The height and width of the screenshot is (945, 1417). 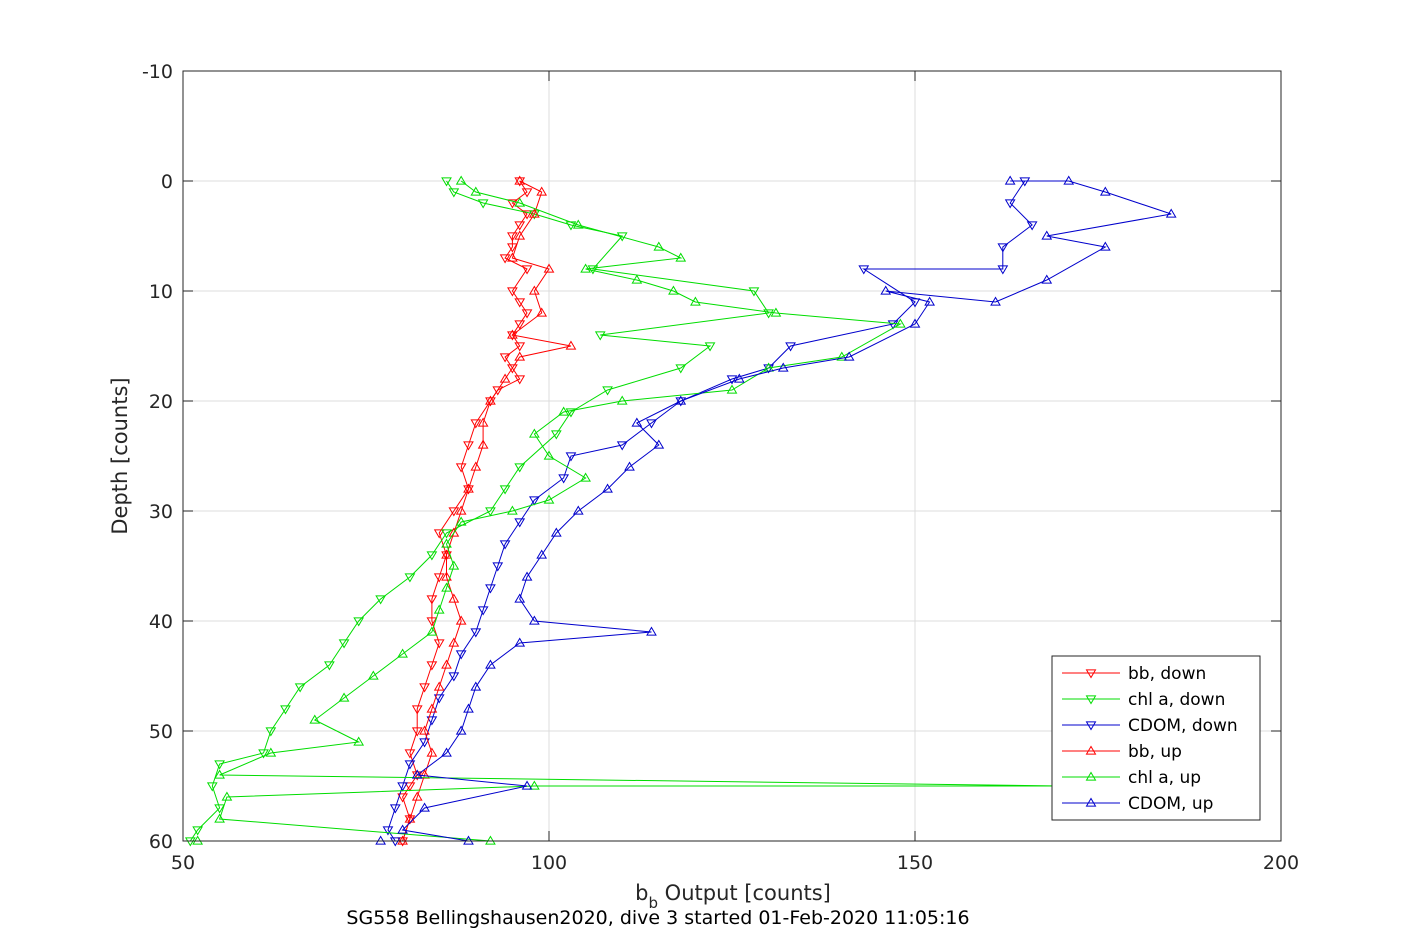 What do you see at coordinates (733, 896) in the screenshot?
I see `x-axis-label: bb Output [counts]` at bounding box center [733, 896].